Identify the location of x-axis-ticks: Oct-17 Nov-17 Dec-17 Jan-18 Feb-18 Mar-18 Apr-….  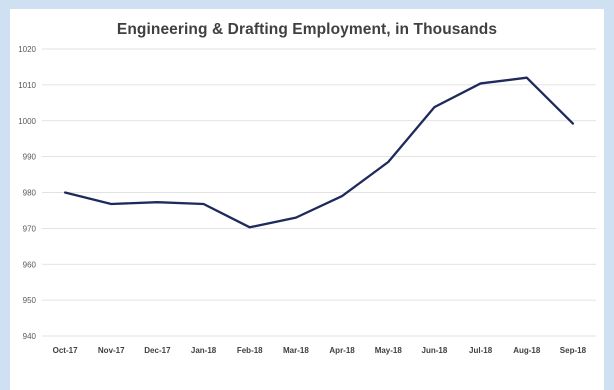
(320, 350).